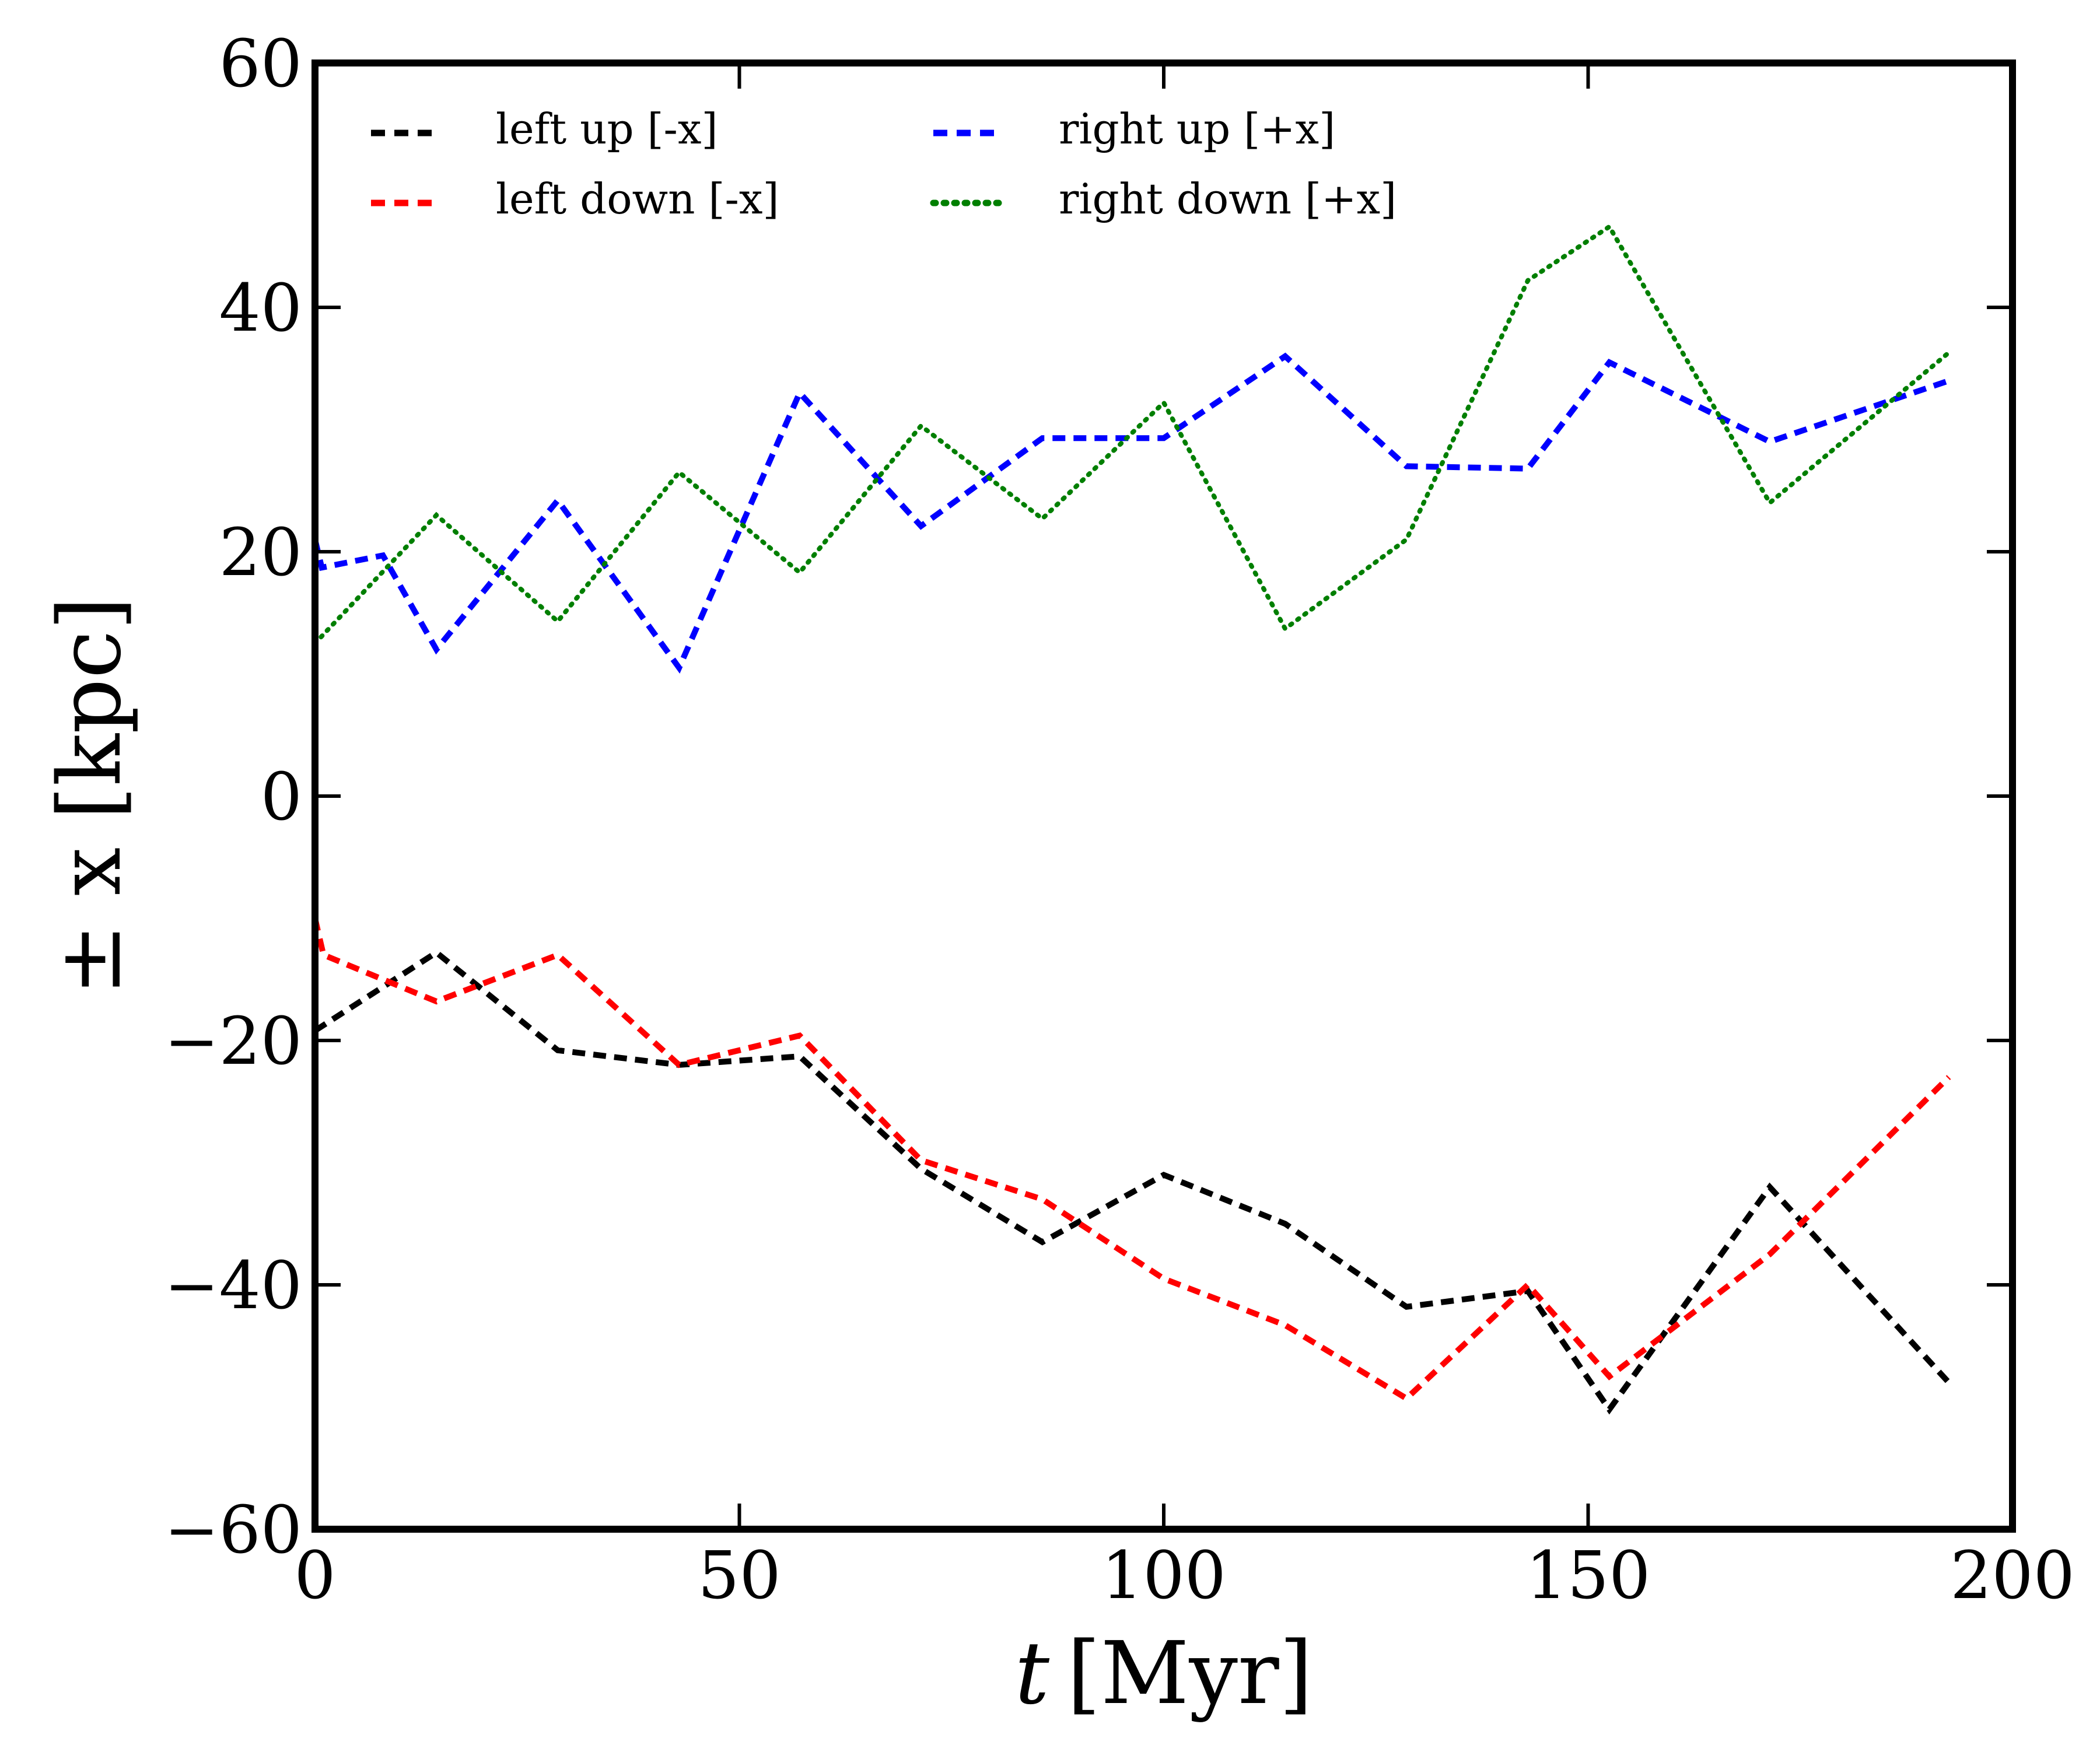 Image resolution: width=2100 pixels, height=1752 pixels. I want to click on x-axis-label: t [Myr], so click(1164, 1673).